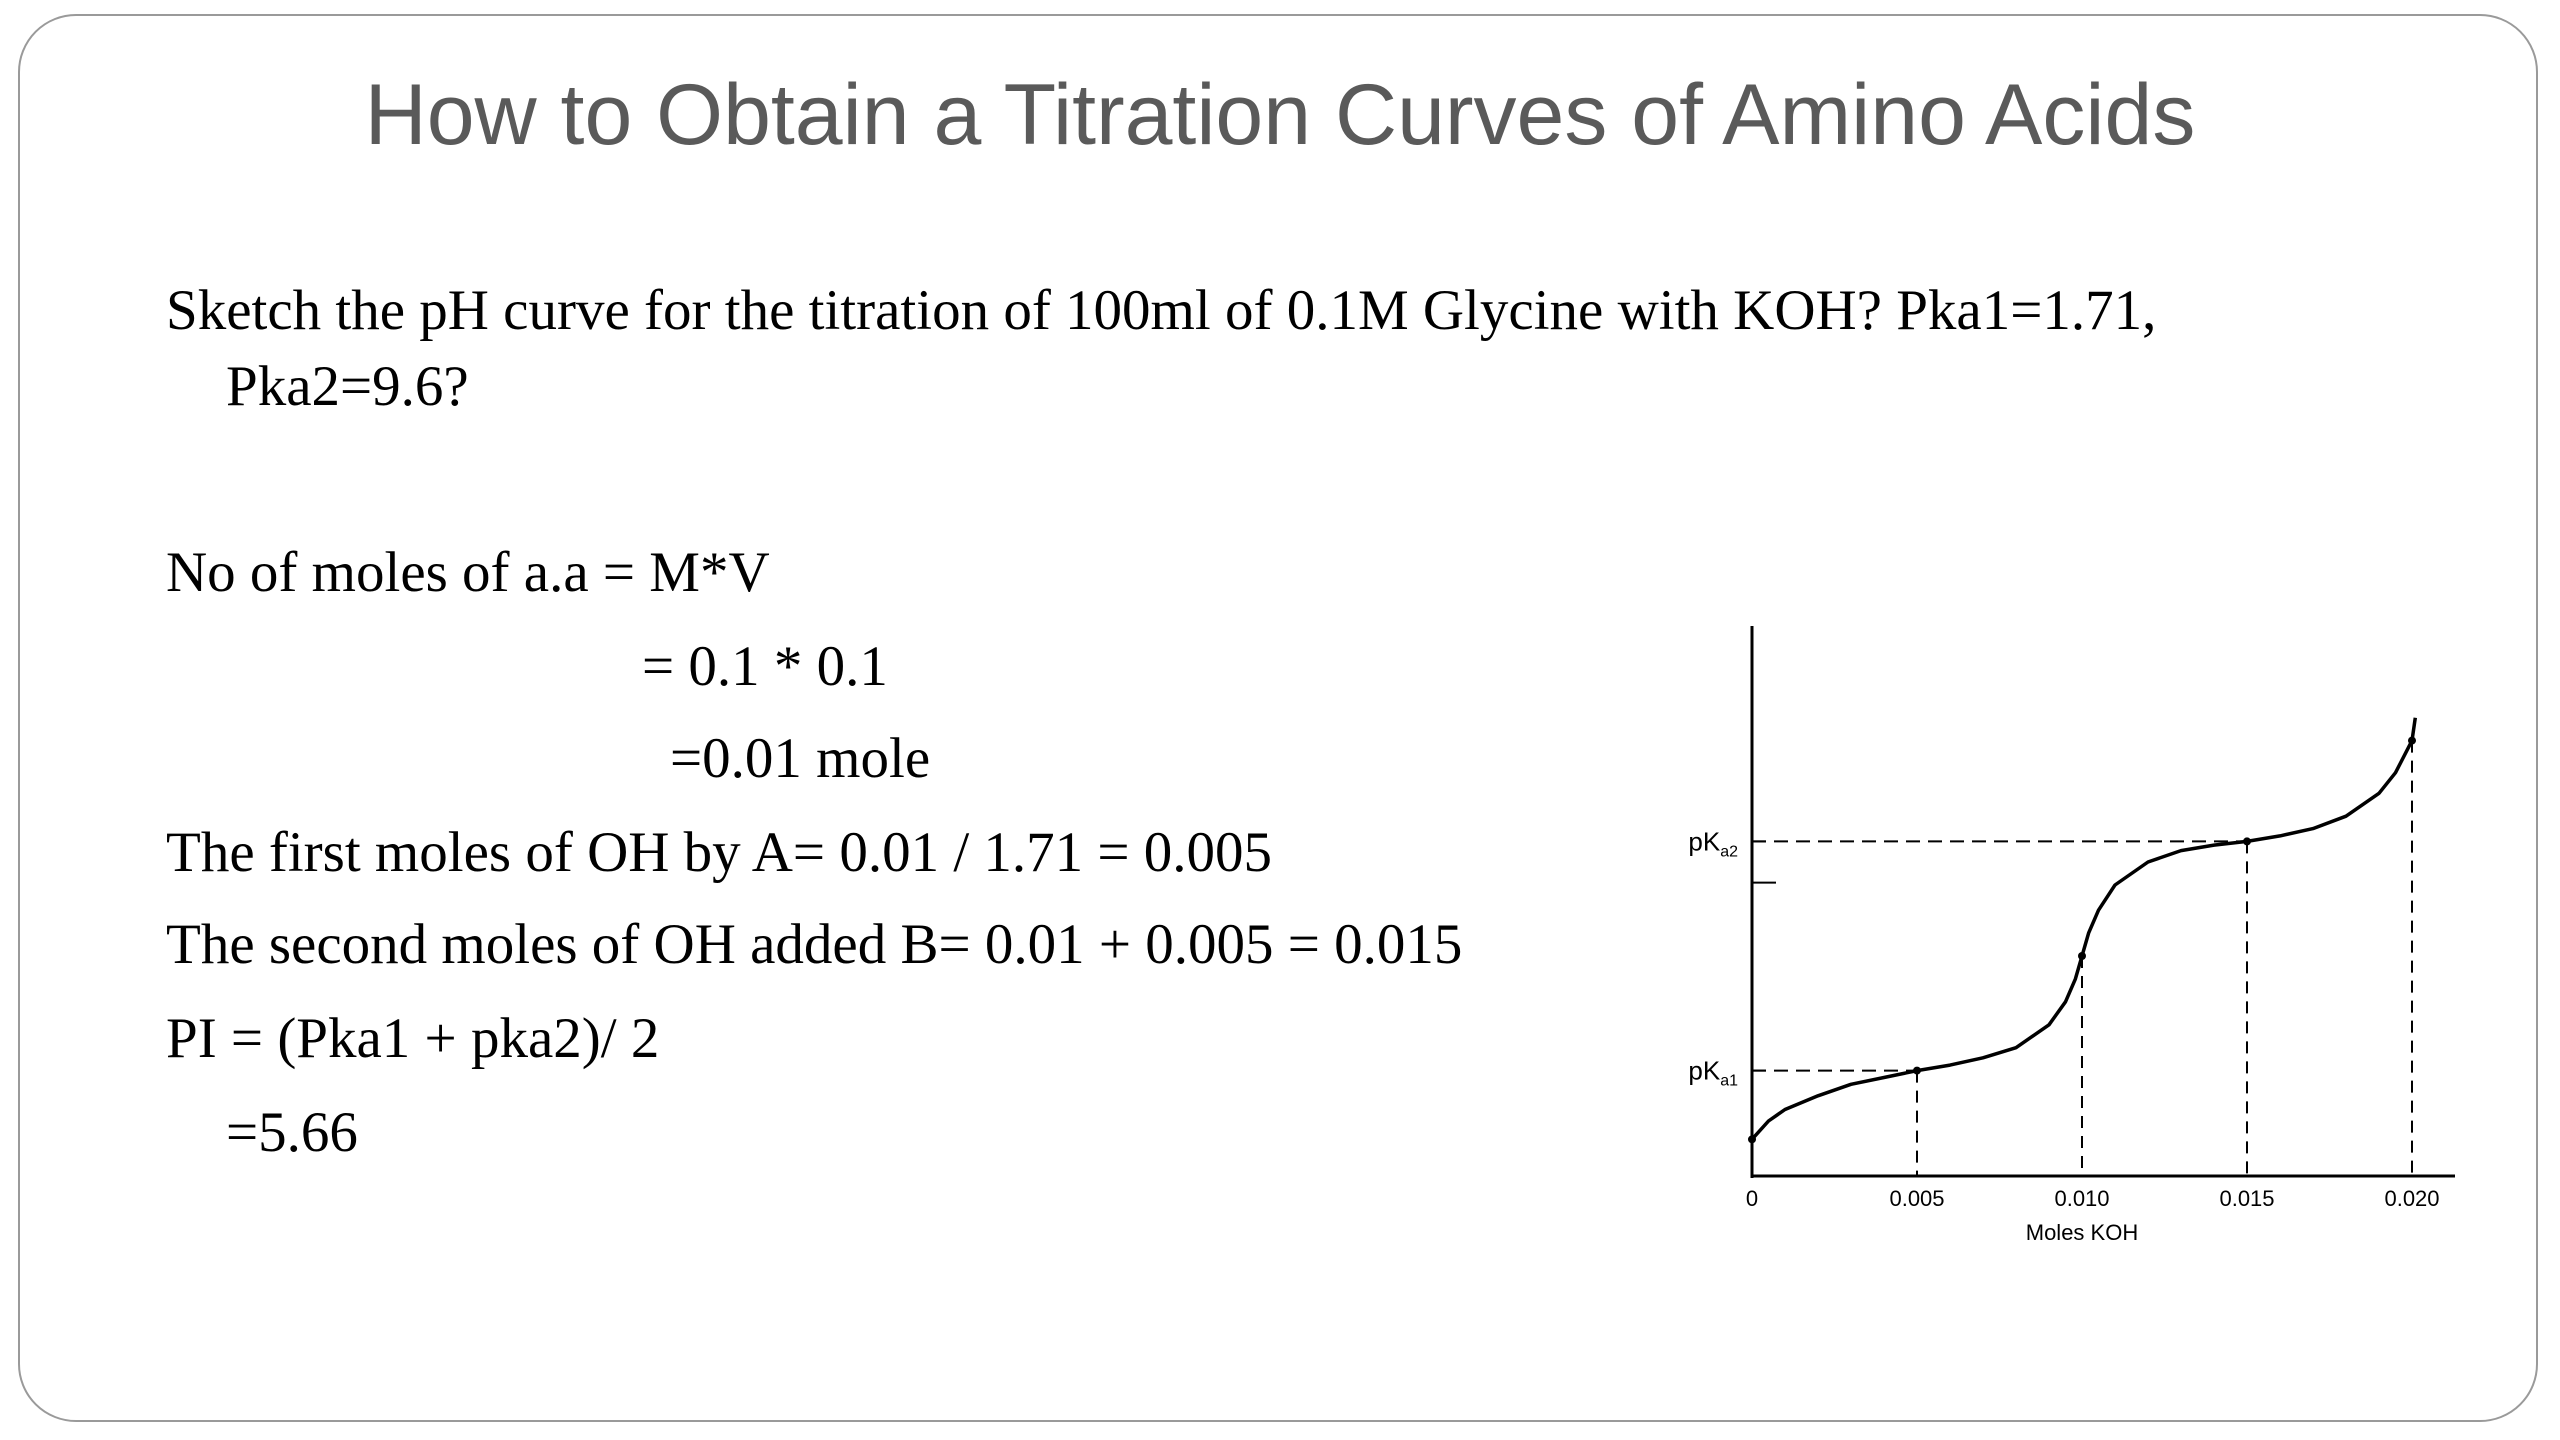 The height and width of the screenshot is (1440, 2560). I want to click on pka1-label: pKa1, so click(1713, 1073).